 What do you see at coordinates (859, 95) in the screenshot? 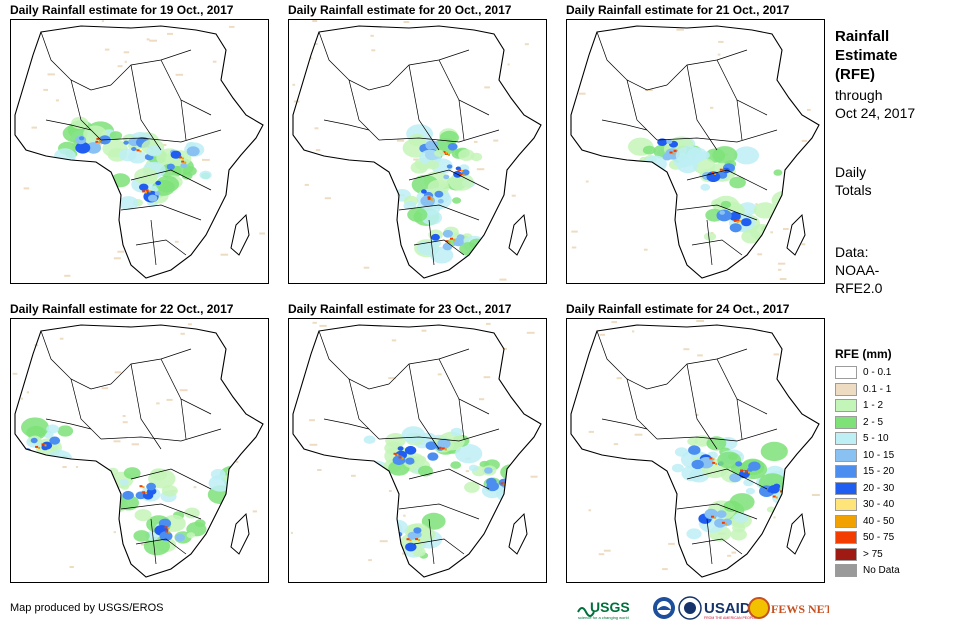
I see `through-label: through` at bounding box center [859, 95].